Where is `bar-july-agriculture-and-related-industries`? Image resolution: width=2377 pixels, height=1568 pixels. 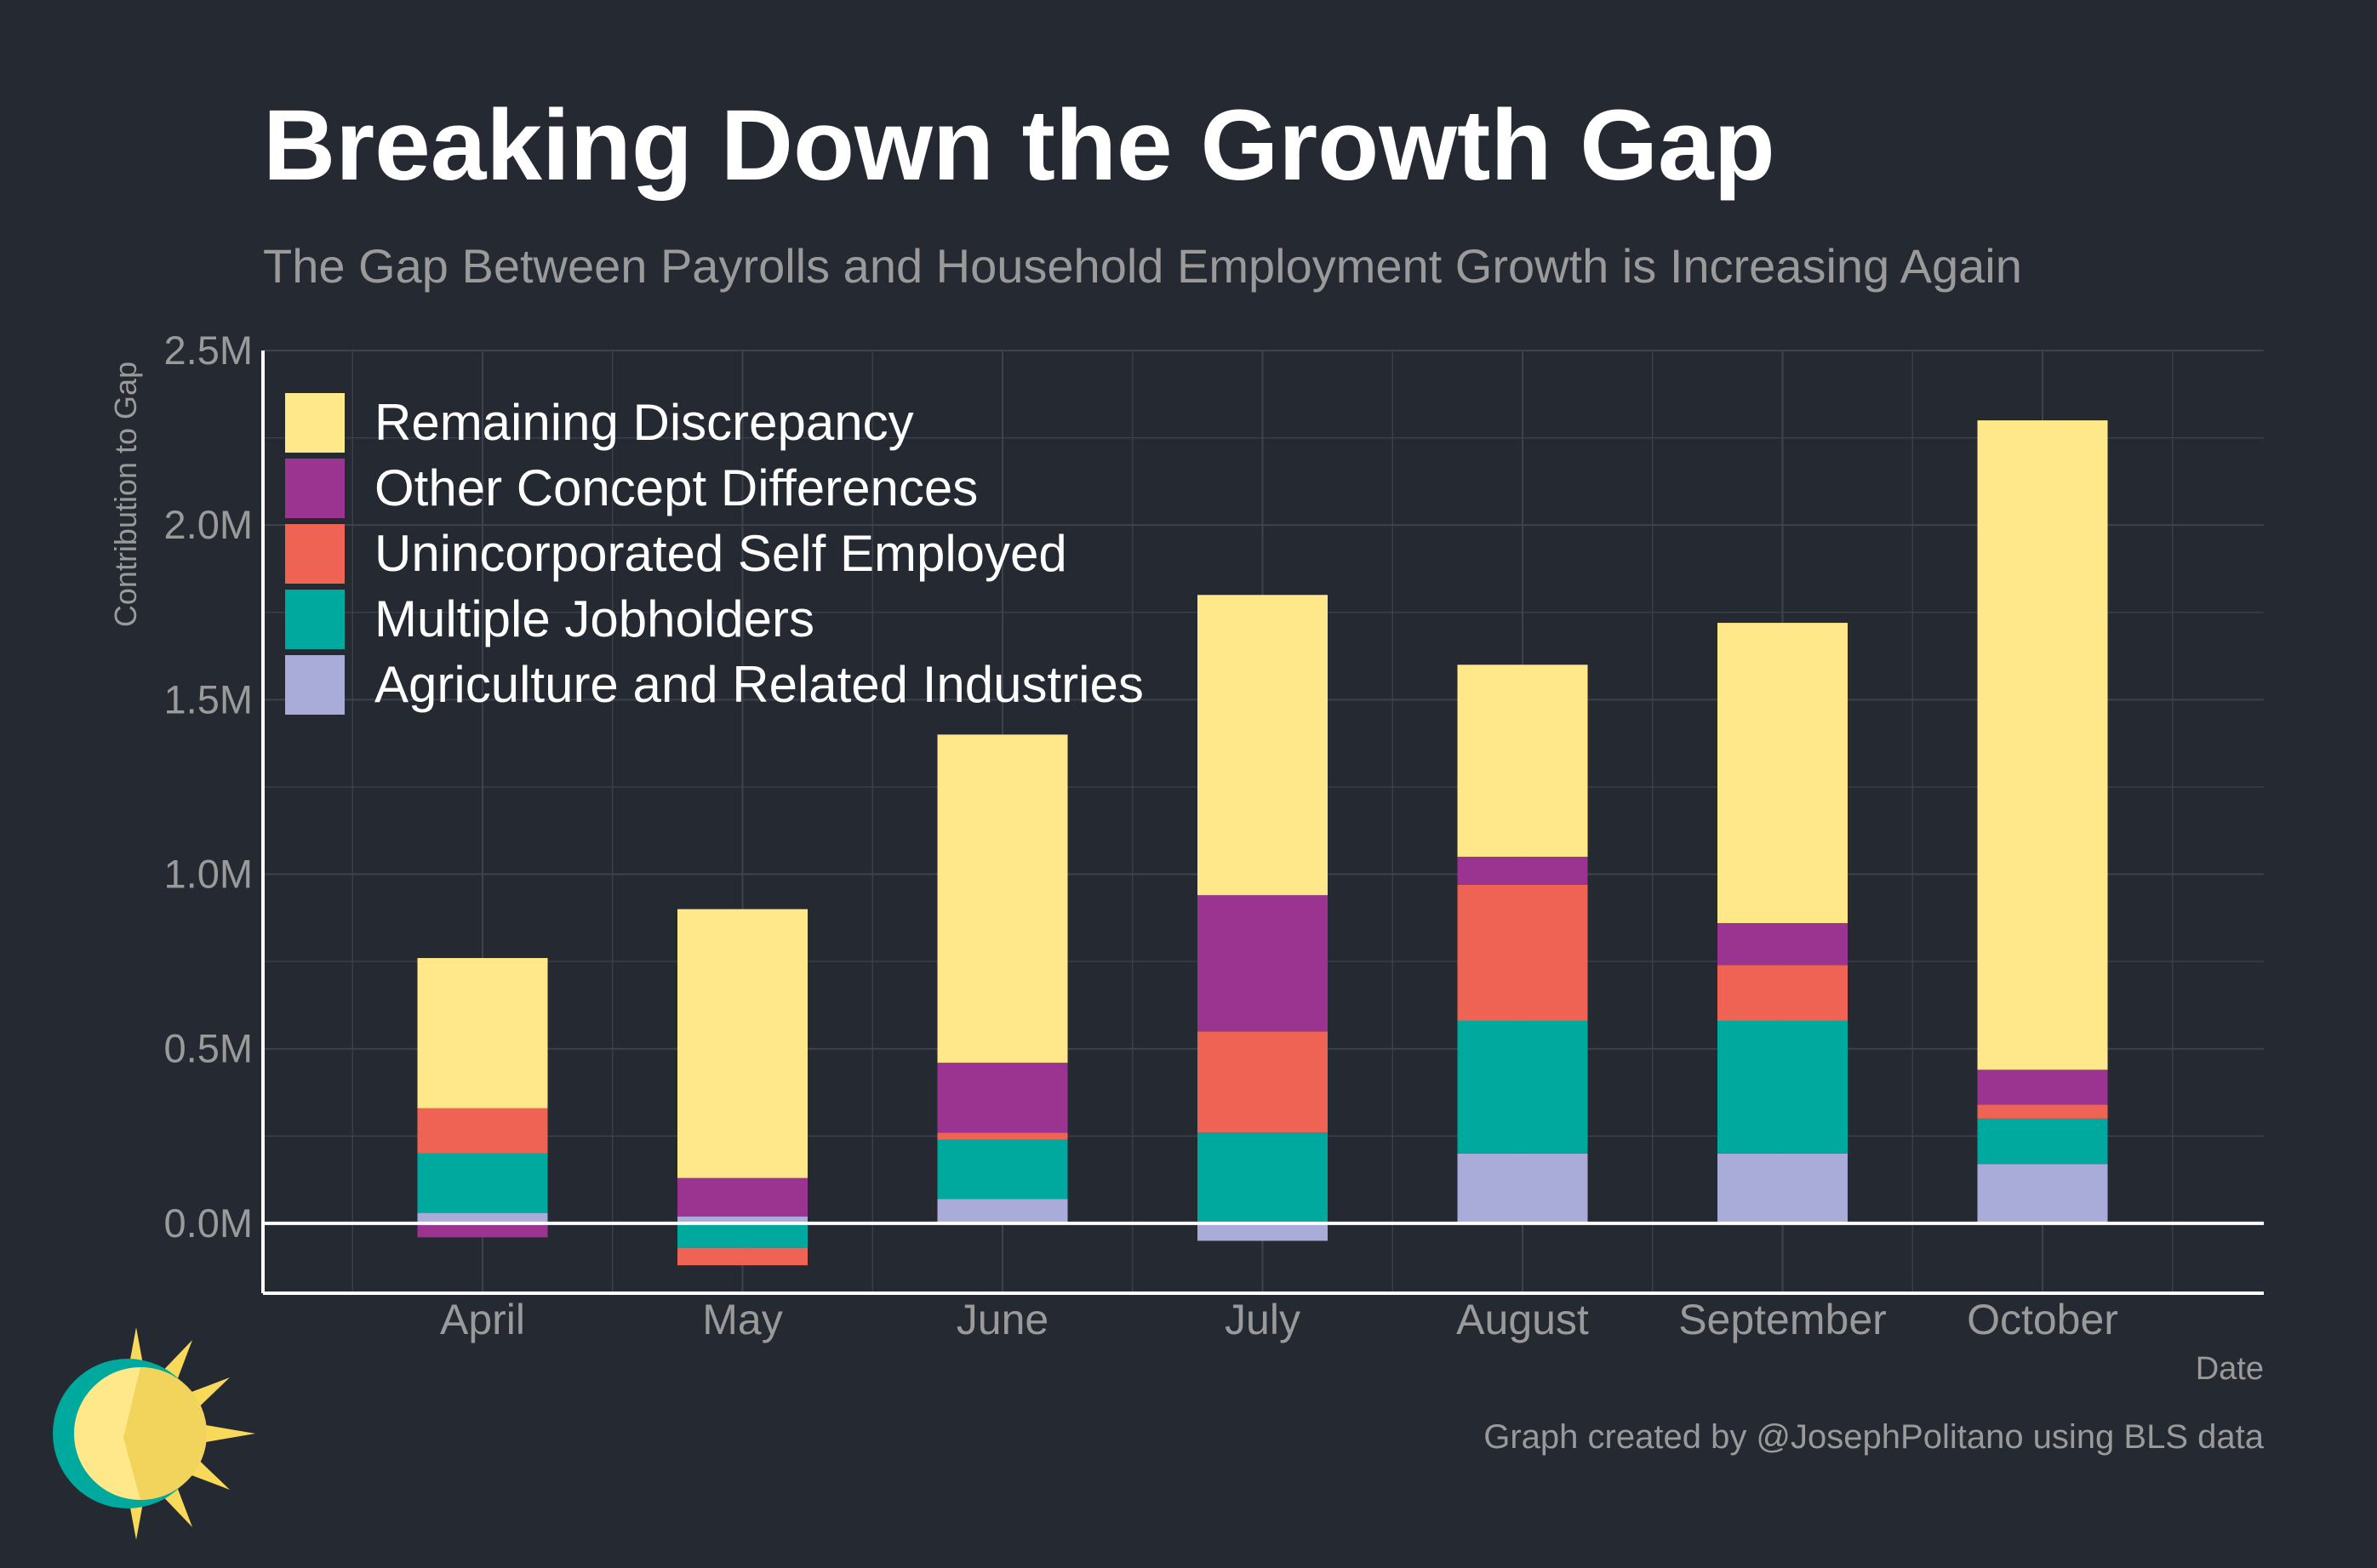 bar-july-agriculture-and-related-industries is located at coordinates (1262, 1232).